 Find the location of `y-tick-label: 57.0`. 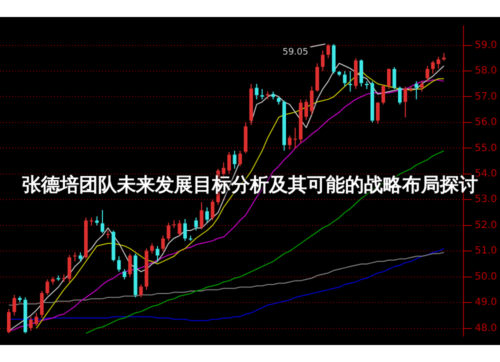

y-tick-label: 57.0 is located at coordinates (485, 96).